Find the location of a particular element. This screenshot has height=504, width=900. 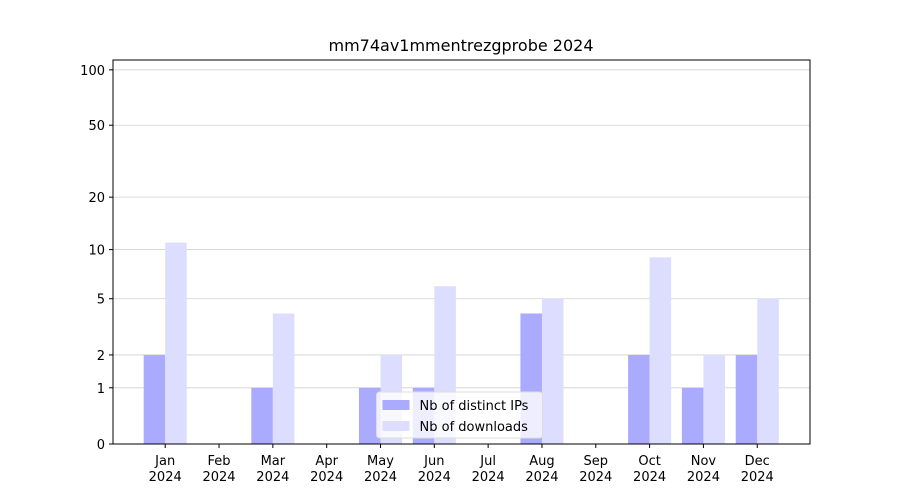

chart-title: mm74av1mmentrezgprobe 2024 is located at coordinates (460, 45).